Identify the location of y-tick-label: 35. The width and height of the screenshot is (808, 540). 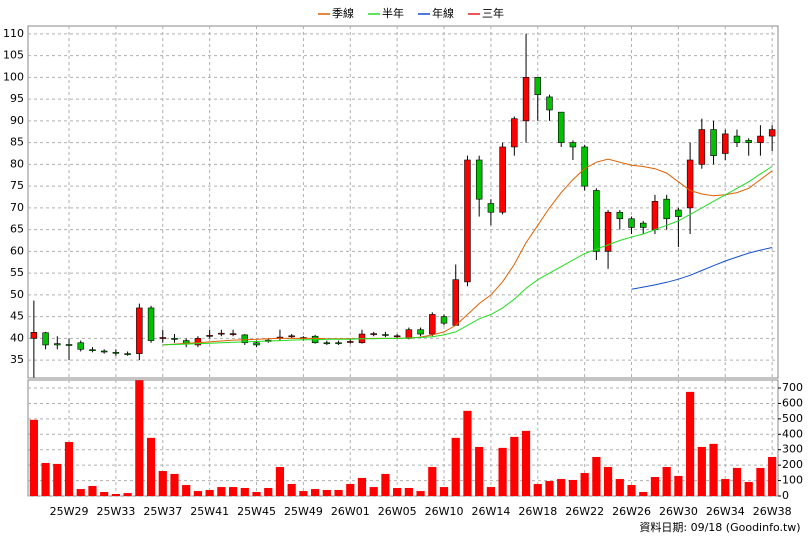
(17, 359).